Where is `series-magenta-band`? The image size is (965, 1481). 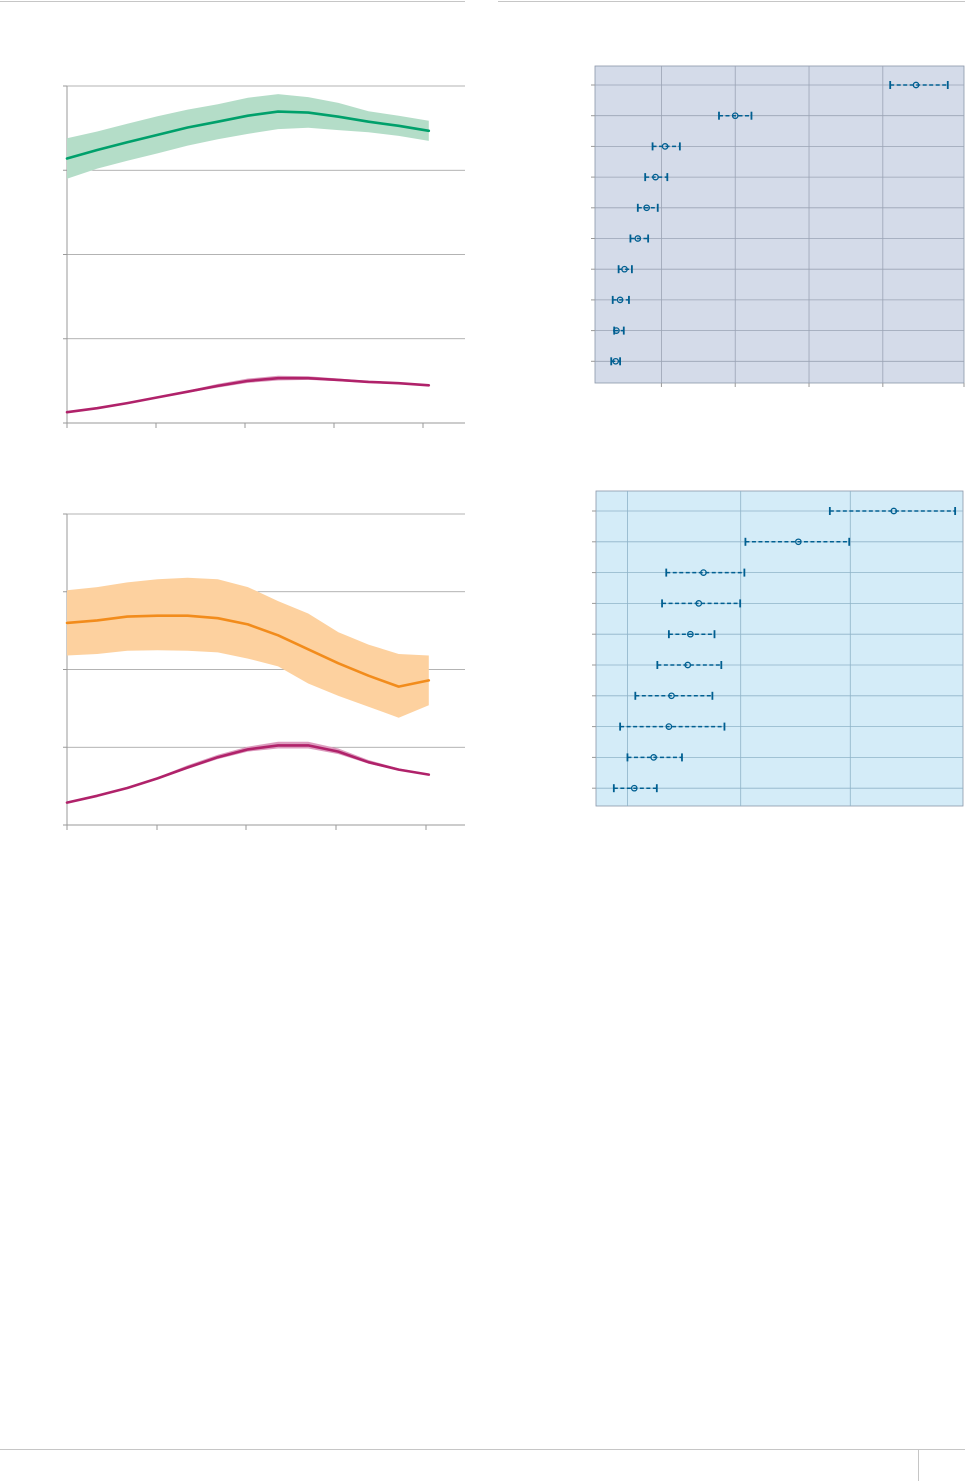 series-magenta-band is located at coordinates (248, 772).